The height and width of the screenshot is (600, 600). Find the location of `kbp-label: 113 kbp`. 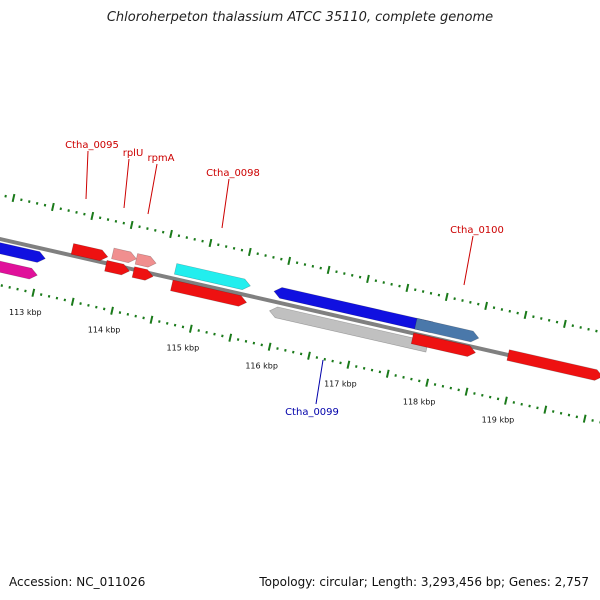

kbp-label: 113 kbp is located at coordinates (25, 312).